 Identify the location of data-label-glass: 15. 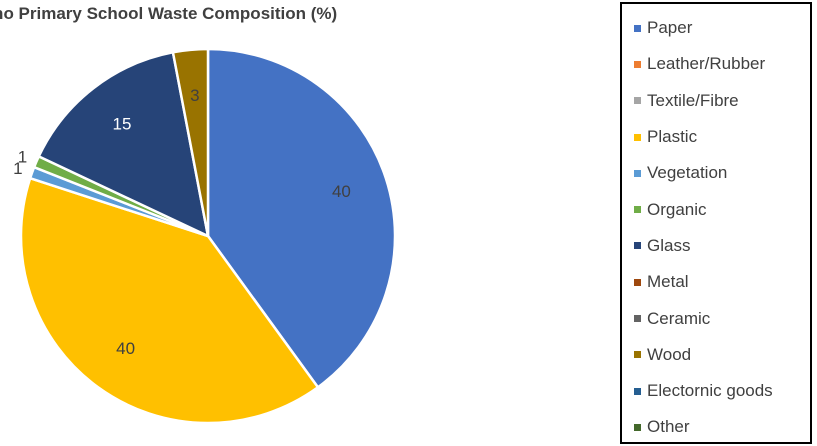
(122, 124).